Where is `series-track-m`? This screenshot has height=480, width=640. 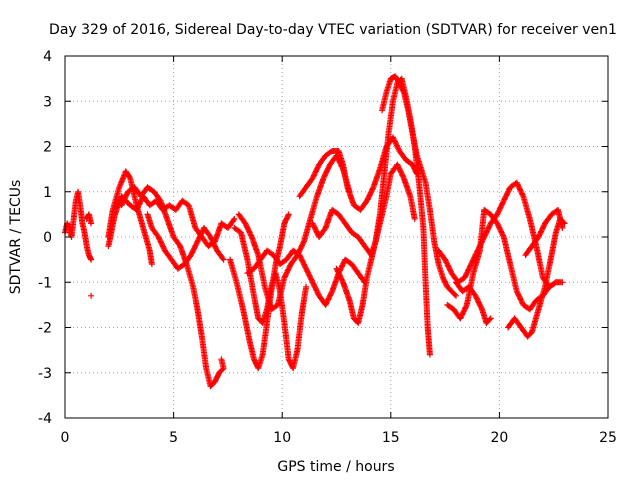
series-track-m is located at coordinates (363, 210).